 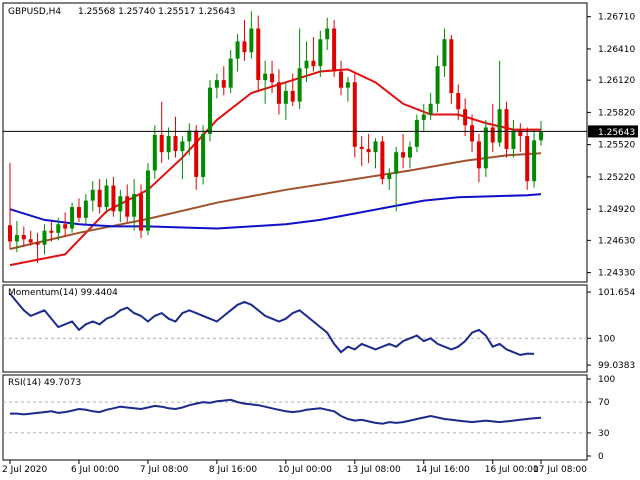 I want to click on momentum-line, so click(x=272, y=324).